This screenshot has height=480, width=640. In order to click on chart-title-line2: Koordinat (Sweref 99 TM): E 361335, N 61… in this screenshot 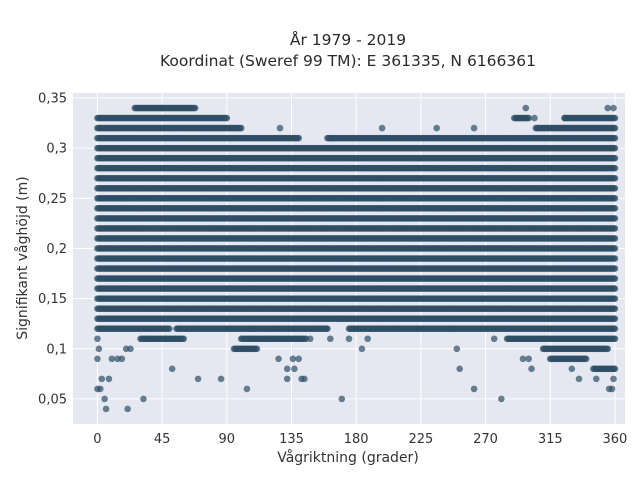, I will do `click(348, 61)`.